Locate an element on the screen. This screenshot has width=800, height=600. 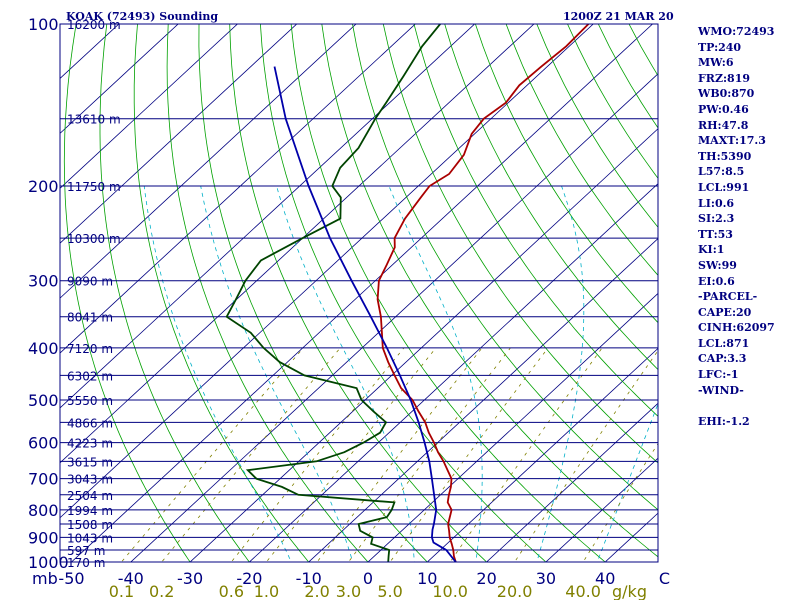
index-row: LCL:871 is located at coordinates (724, 343).